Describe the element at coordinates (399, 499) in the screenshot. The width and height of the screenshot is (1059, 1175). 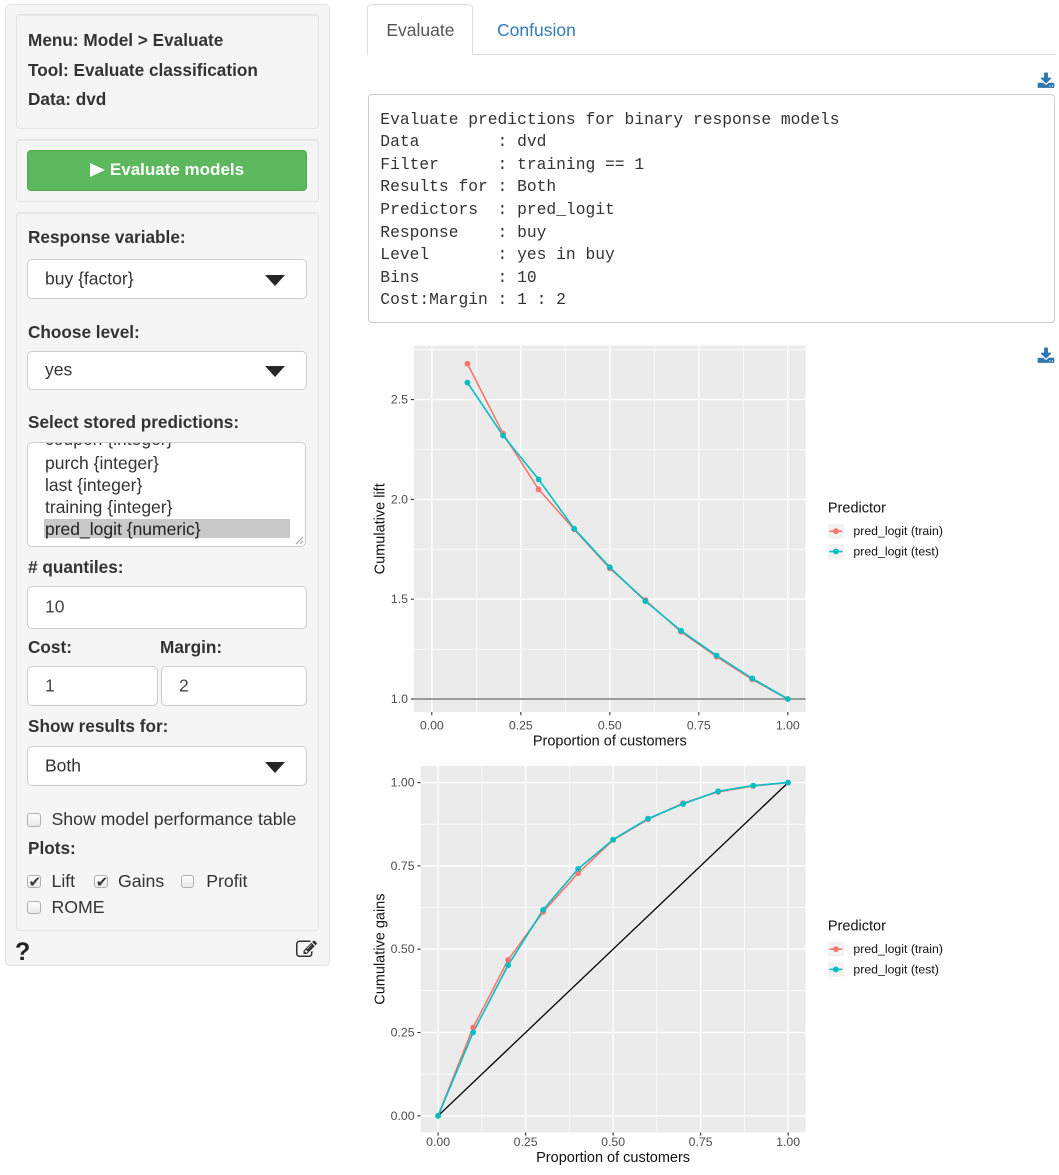
I see `svg-text: 2.0` at that location.